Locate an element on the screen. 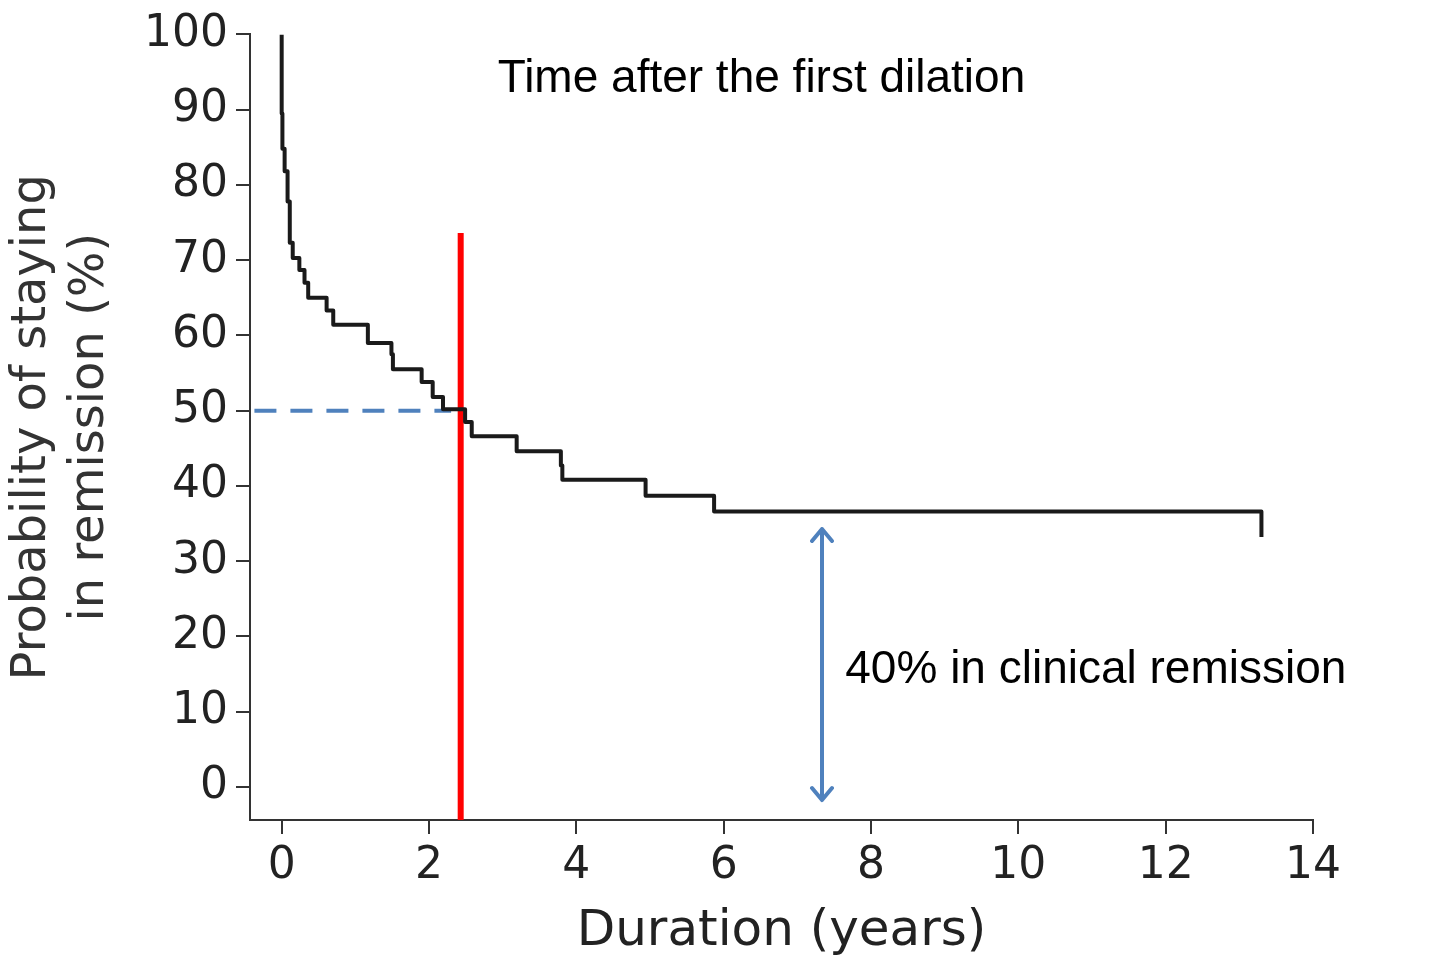 The image size is (1431, 966). y-axis-title: Probability of staying in remission (%) is located at coordinates (57, 427).